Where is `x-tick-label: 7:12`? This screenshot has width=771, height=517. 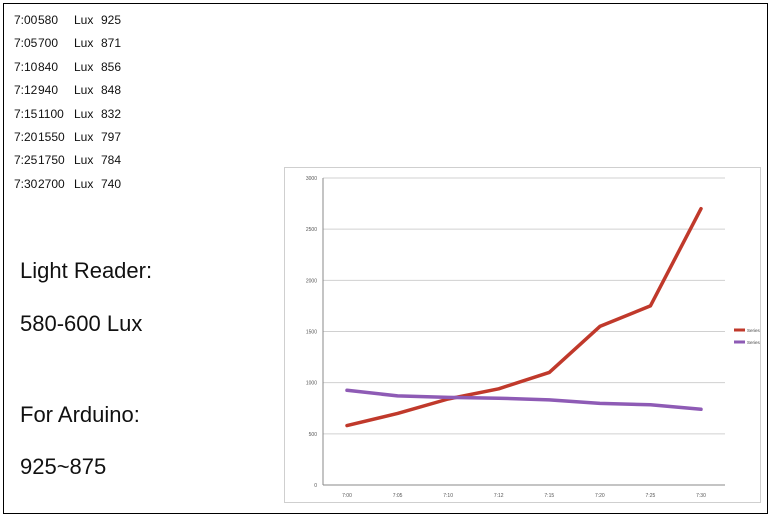
x-tick-label: 7:12 is located at coordinates (499, 496).